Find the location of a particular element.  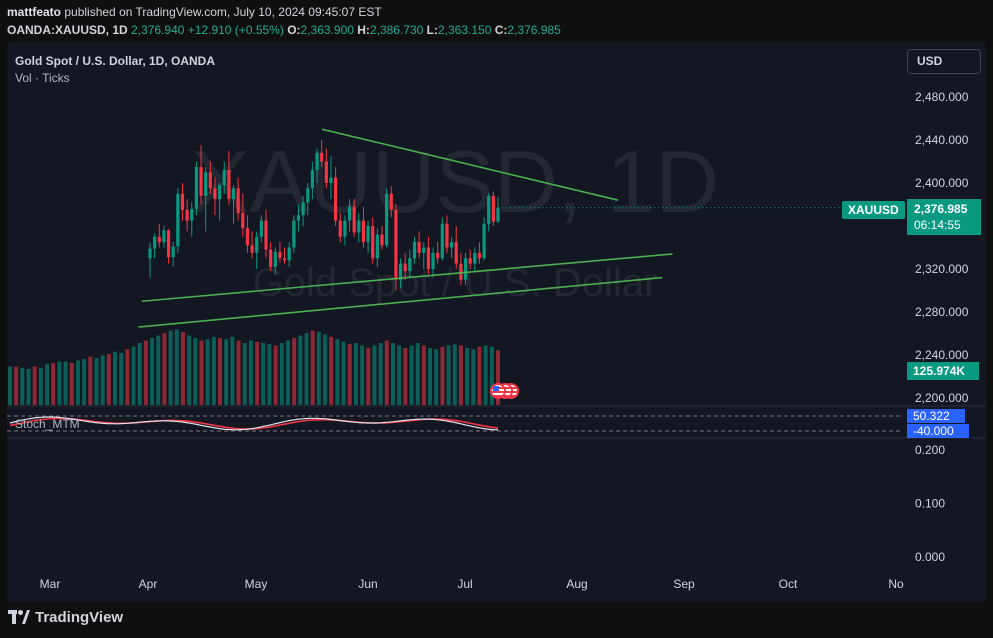

footer is located at coordinates (496, 620).